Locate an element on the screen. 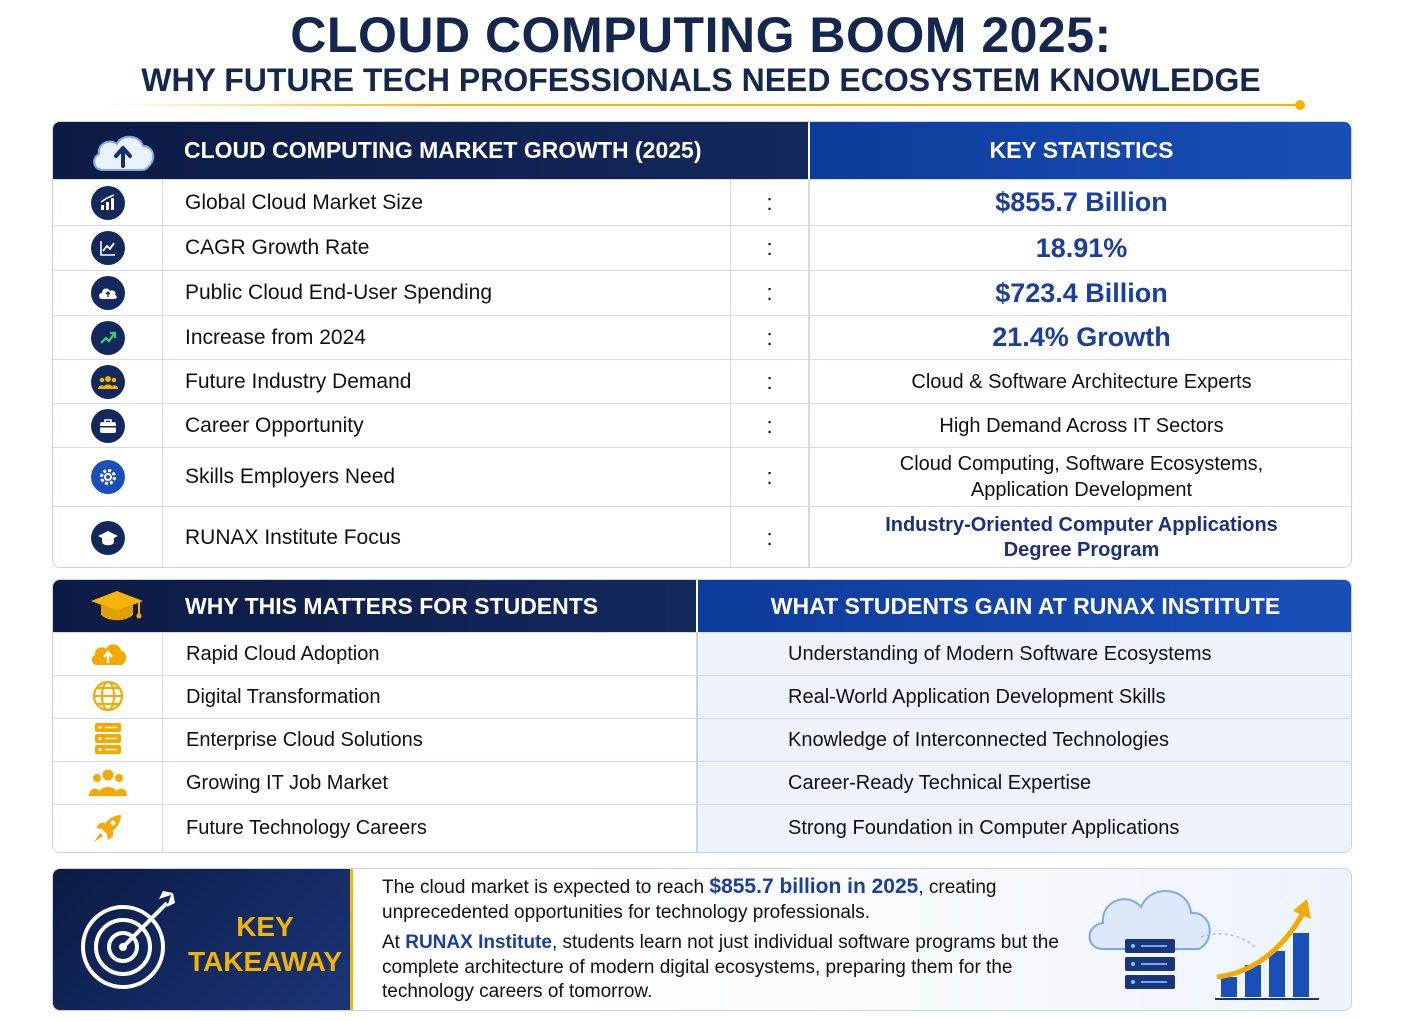 The height and width of the screenshot is (1021, 1402). title-divider is located at coordinates (700, 105).